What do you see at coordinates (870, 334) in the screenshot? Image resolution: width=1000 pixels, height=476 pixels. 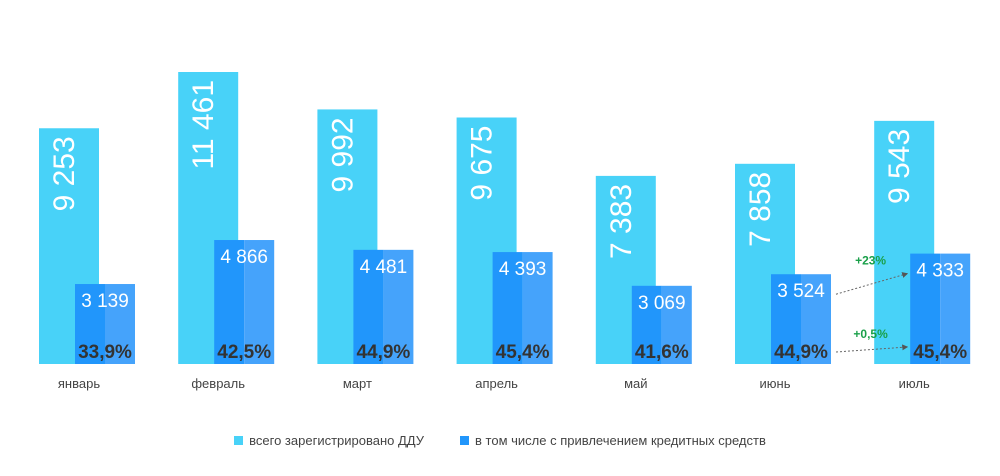 I see `annotation-label: +0,5%` at bounding box center [870, 334].